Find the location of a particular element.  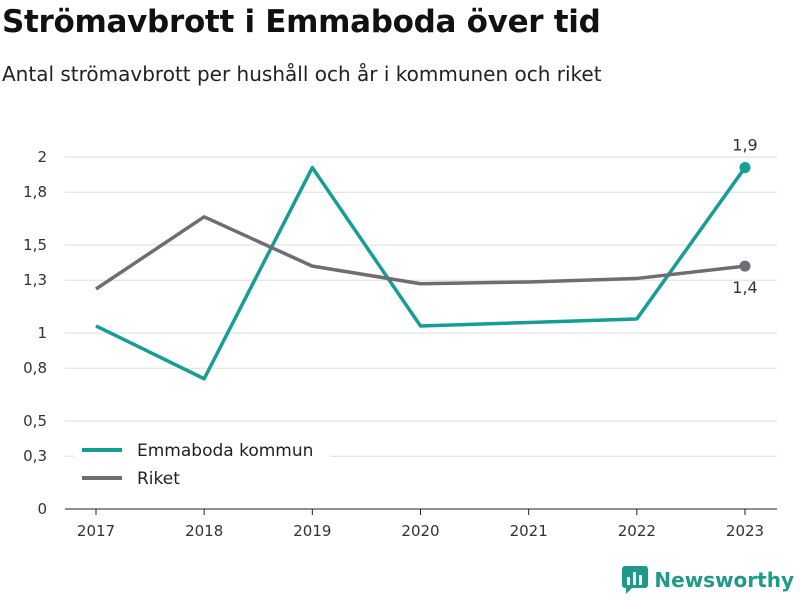

y-tick-label: 1 is located at coordinates (42, 333).